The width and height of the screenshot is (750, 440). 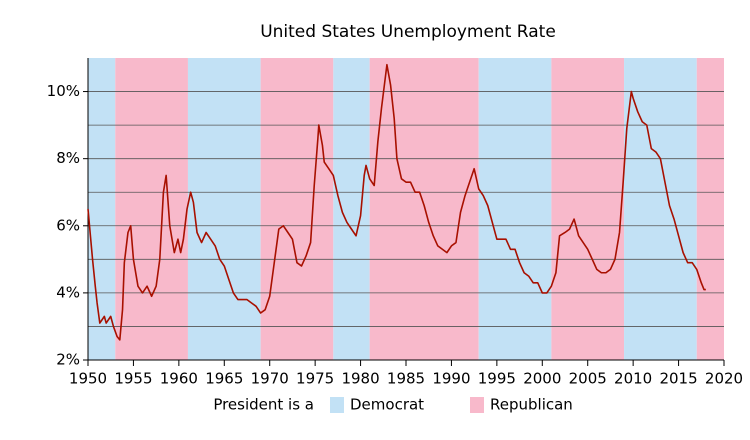 What do you see at coordinates (68, 360) in the screenshot?
I see `y-tick-label: 2%` at bounding box center [68, 360].